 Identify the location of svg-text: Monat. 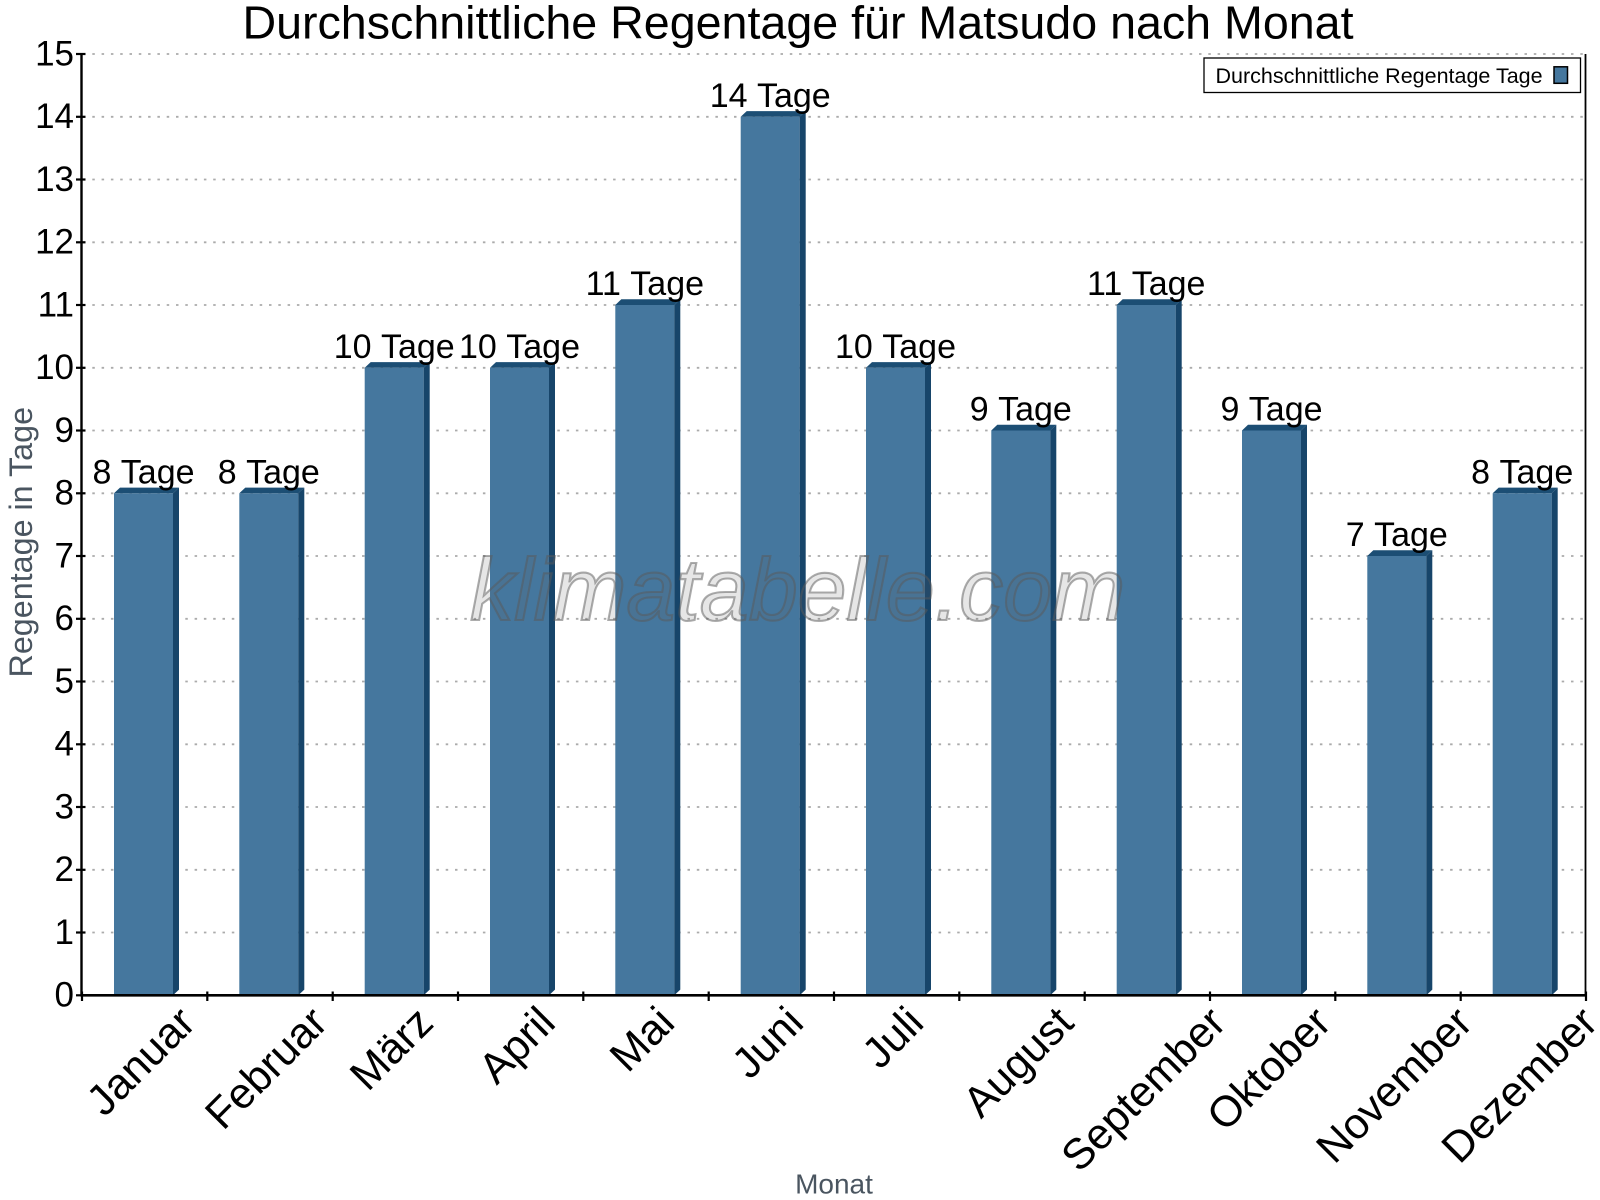
(834, 1184).